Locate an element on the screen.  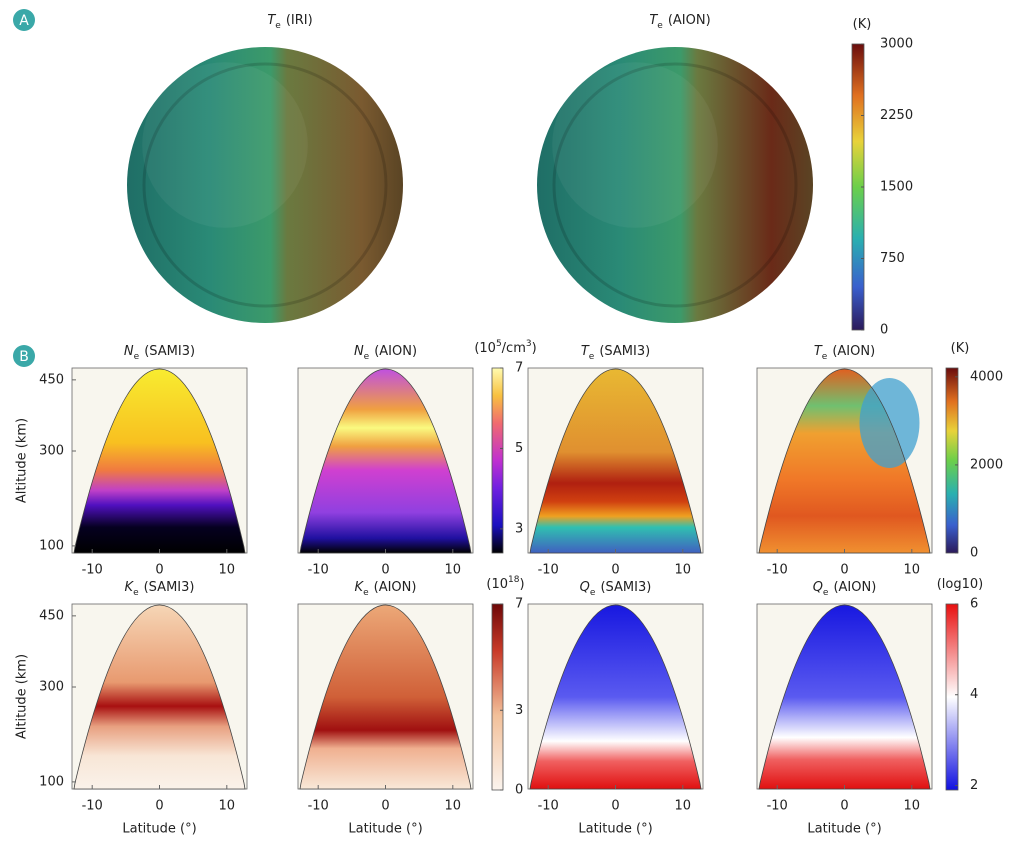
colorbar-label-part: /cm is located at coordinates (514, 348).